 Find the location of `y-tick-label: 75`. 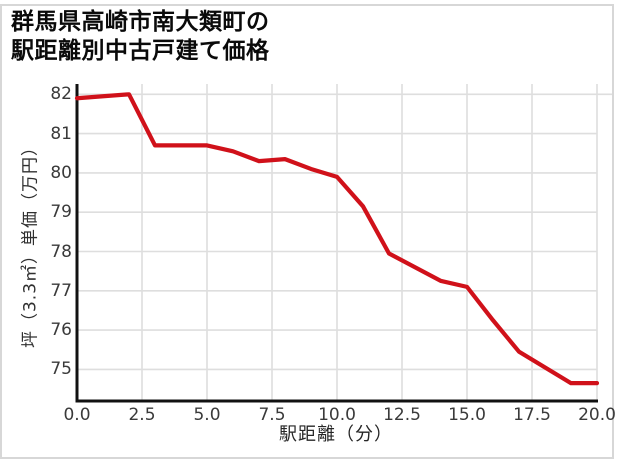

y-tick-label: 75 is located at coordinates (61, 369).